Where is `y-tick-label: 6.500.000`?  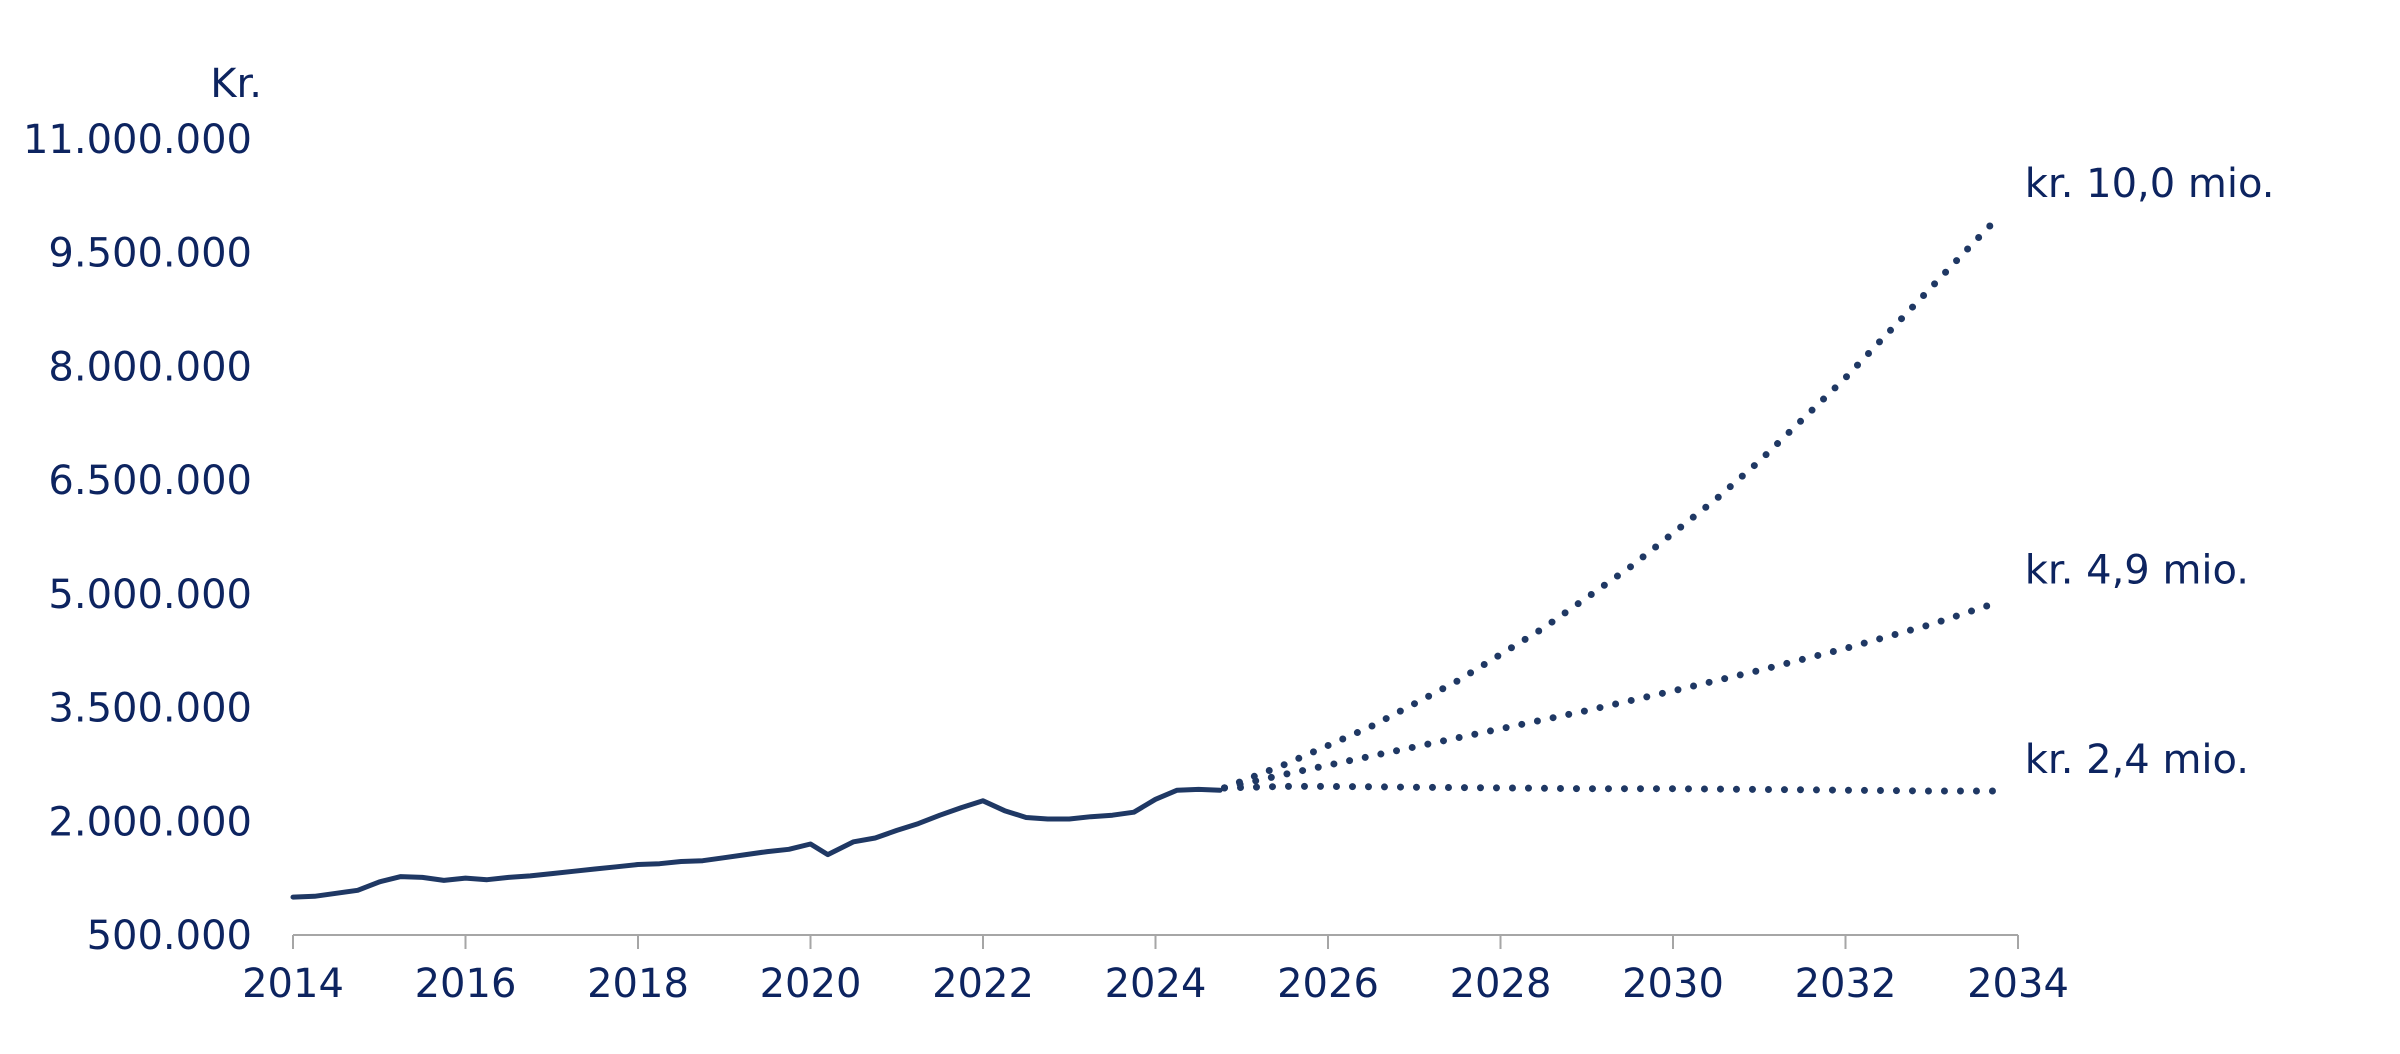
y-tick-label: 6.500.000 is located at coordinates (150, 481).